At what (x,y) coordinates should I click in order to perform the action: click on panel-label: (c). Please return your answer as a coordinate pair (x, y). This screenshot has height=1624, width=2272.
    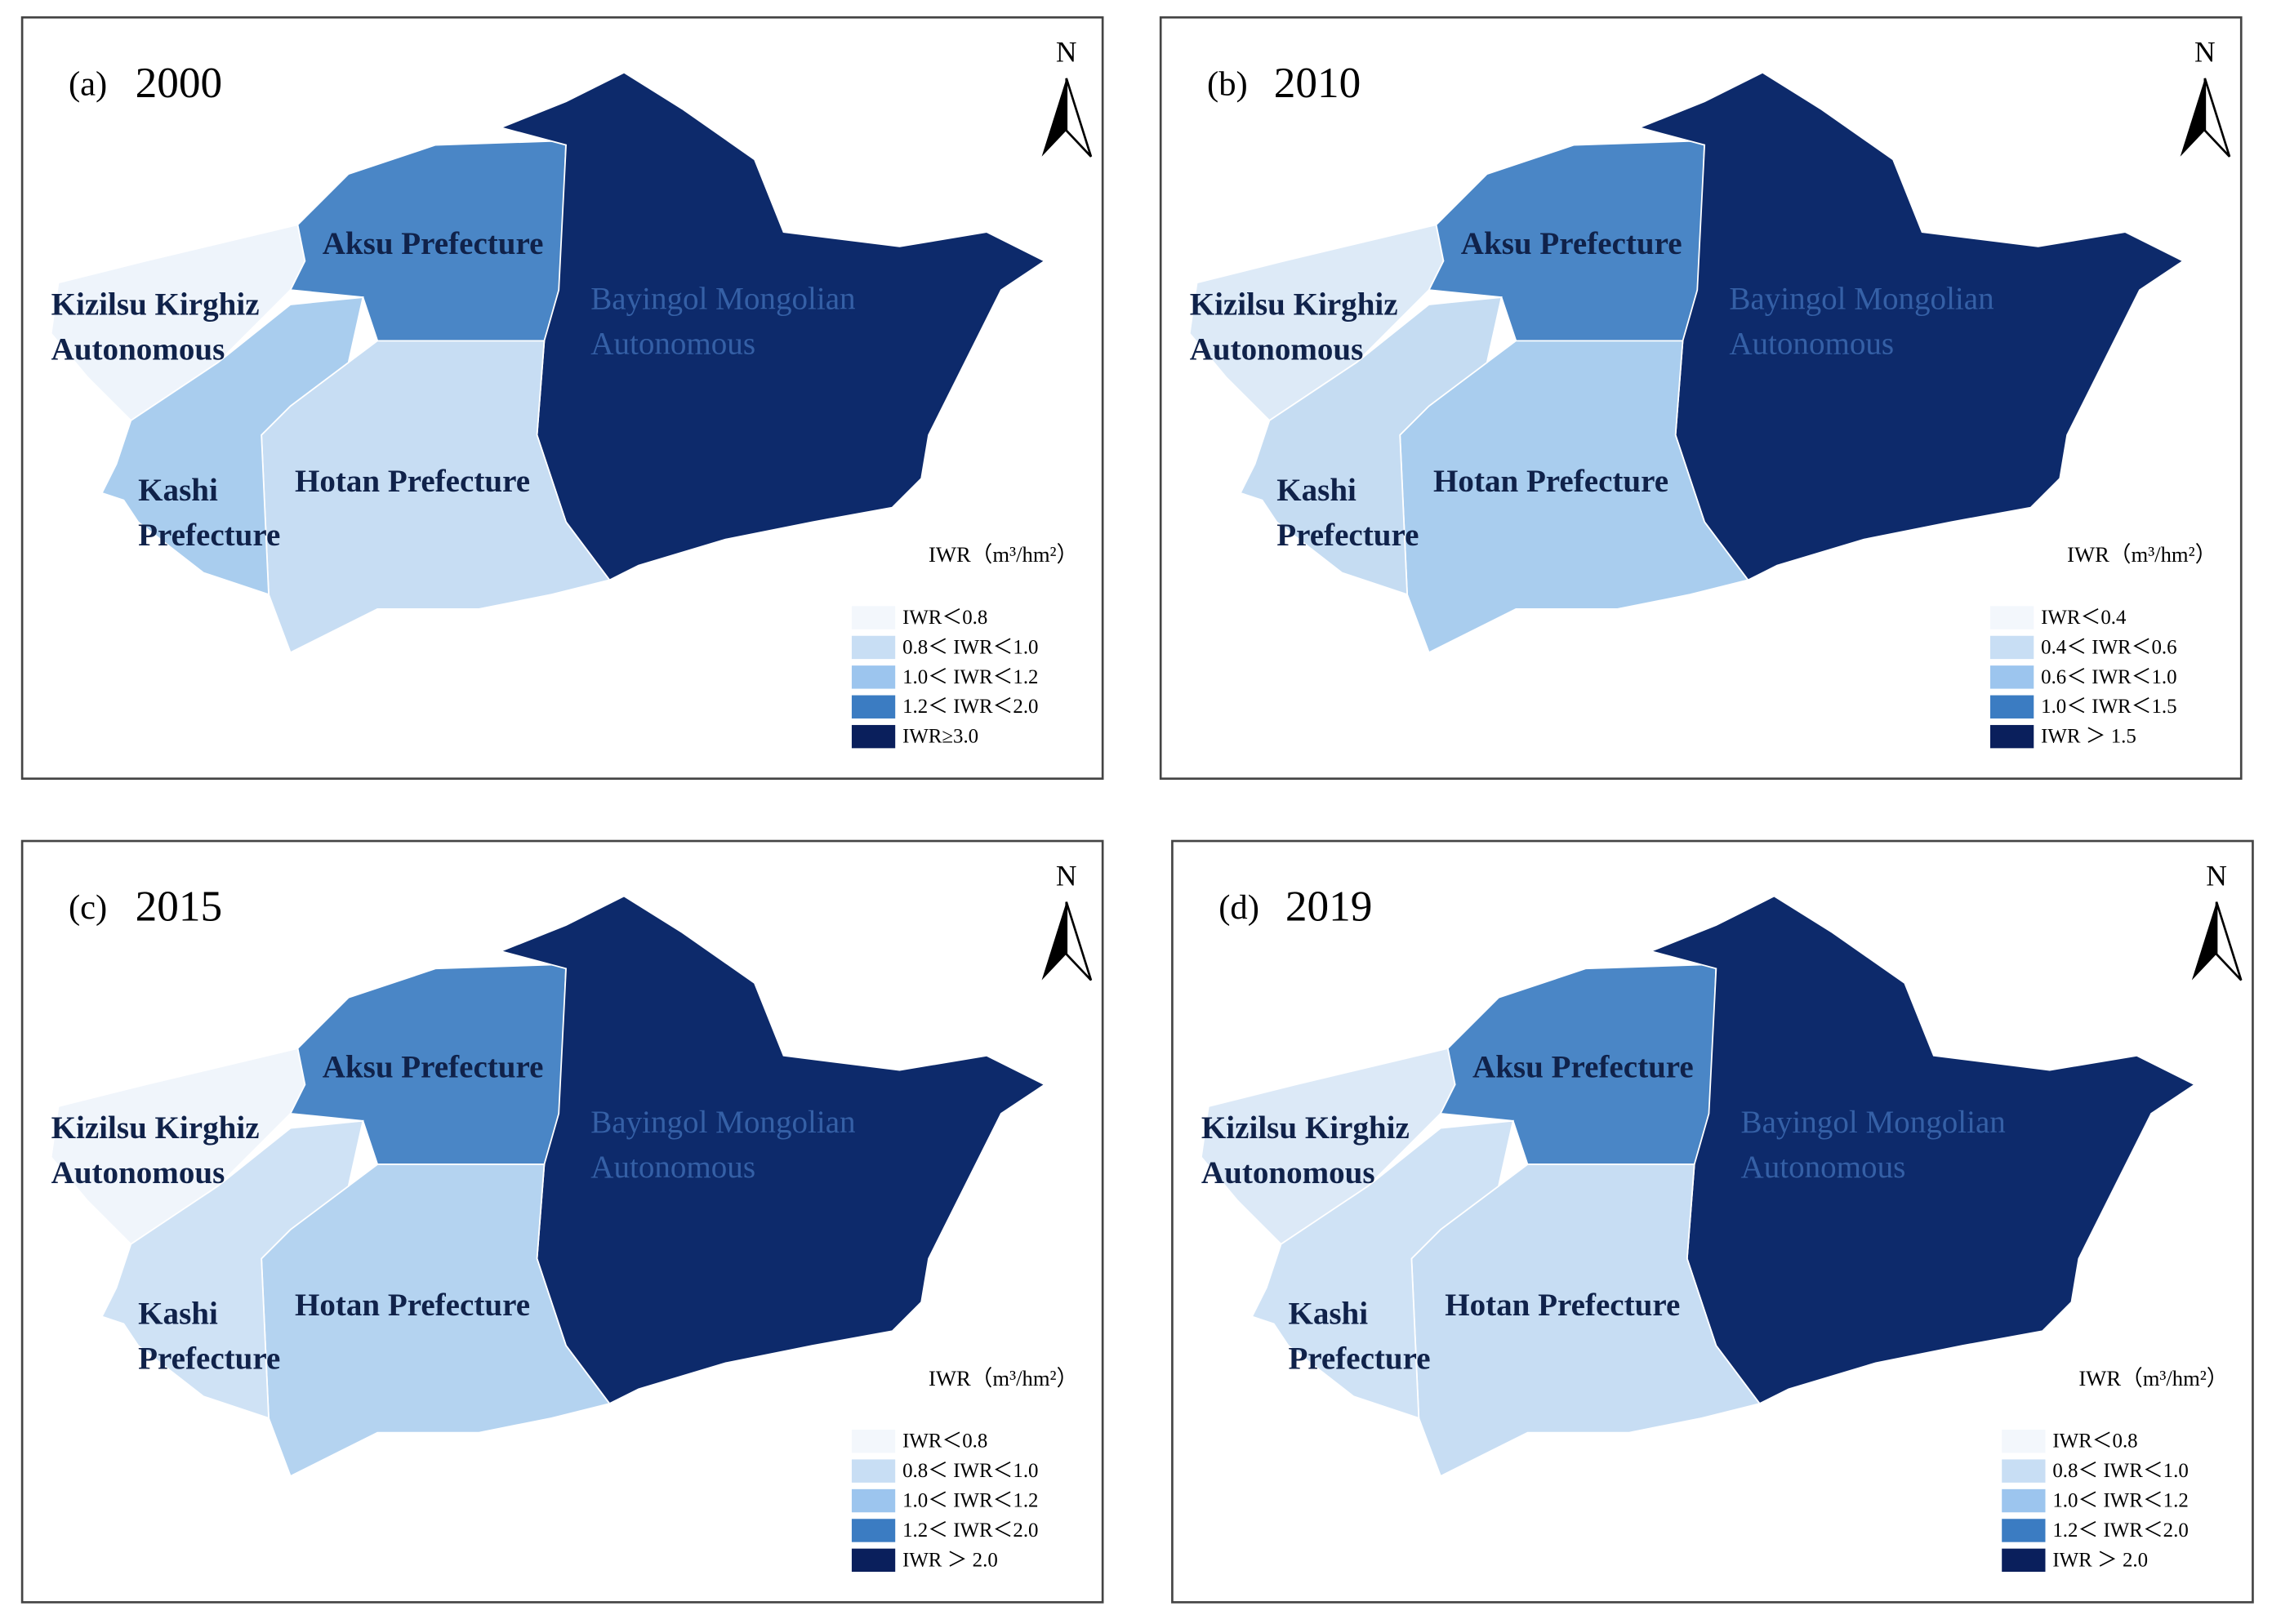
    Looking at the image, I should click on (88, 907).